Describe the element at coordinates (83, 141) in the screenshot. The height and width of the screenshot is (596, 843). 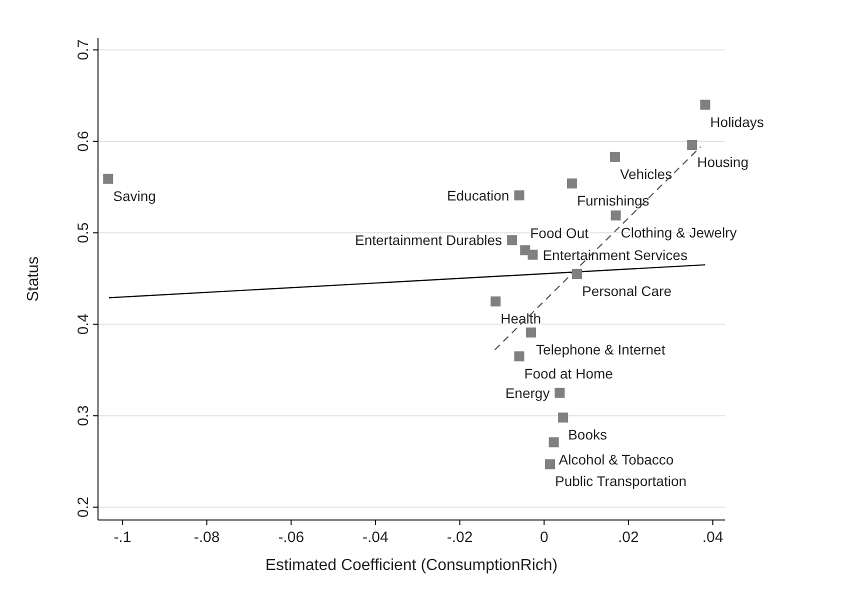
I see `y-tick-label: 0.6` at that location.